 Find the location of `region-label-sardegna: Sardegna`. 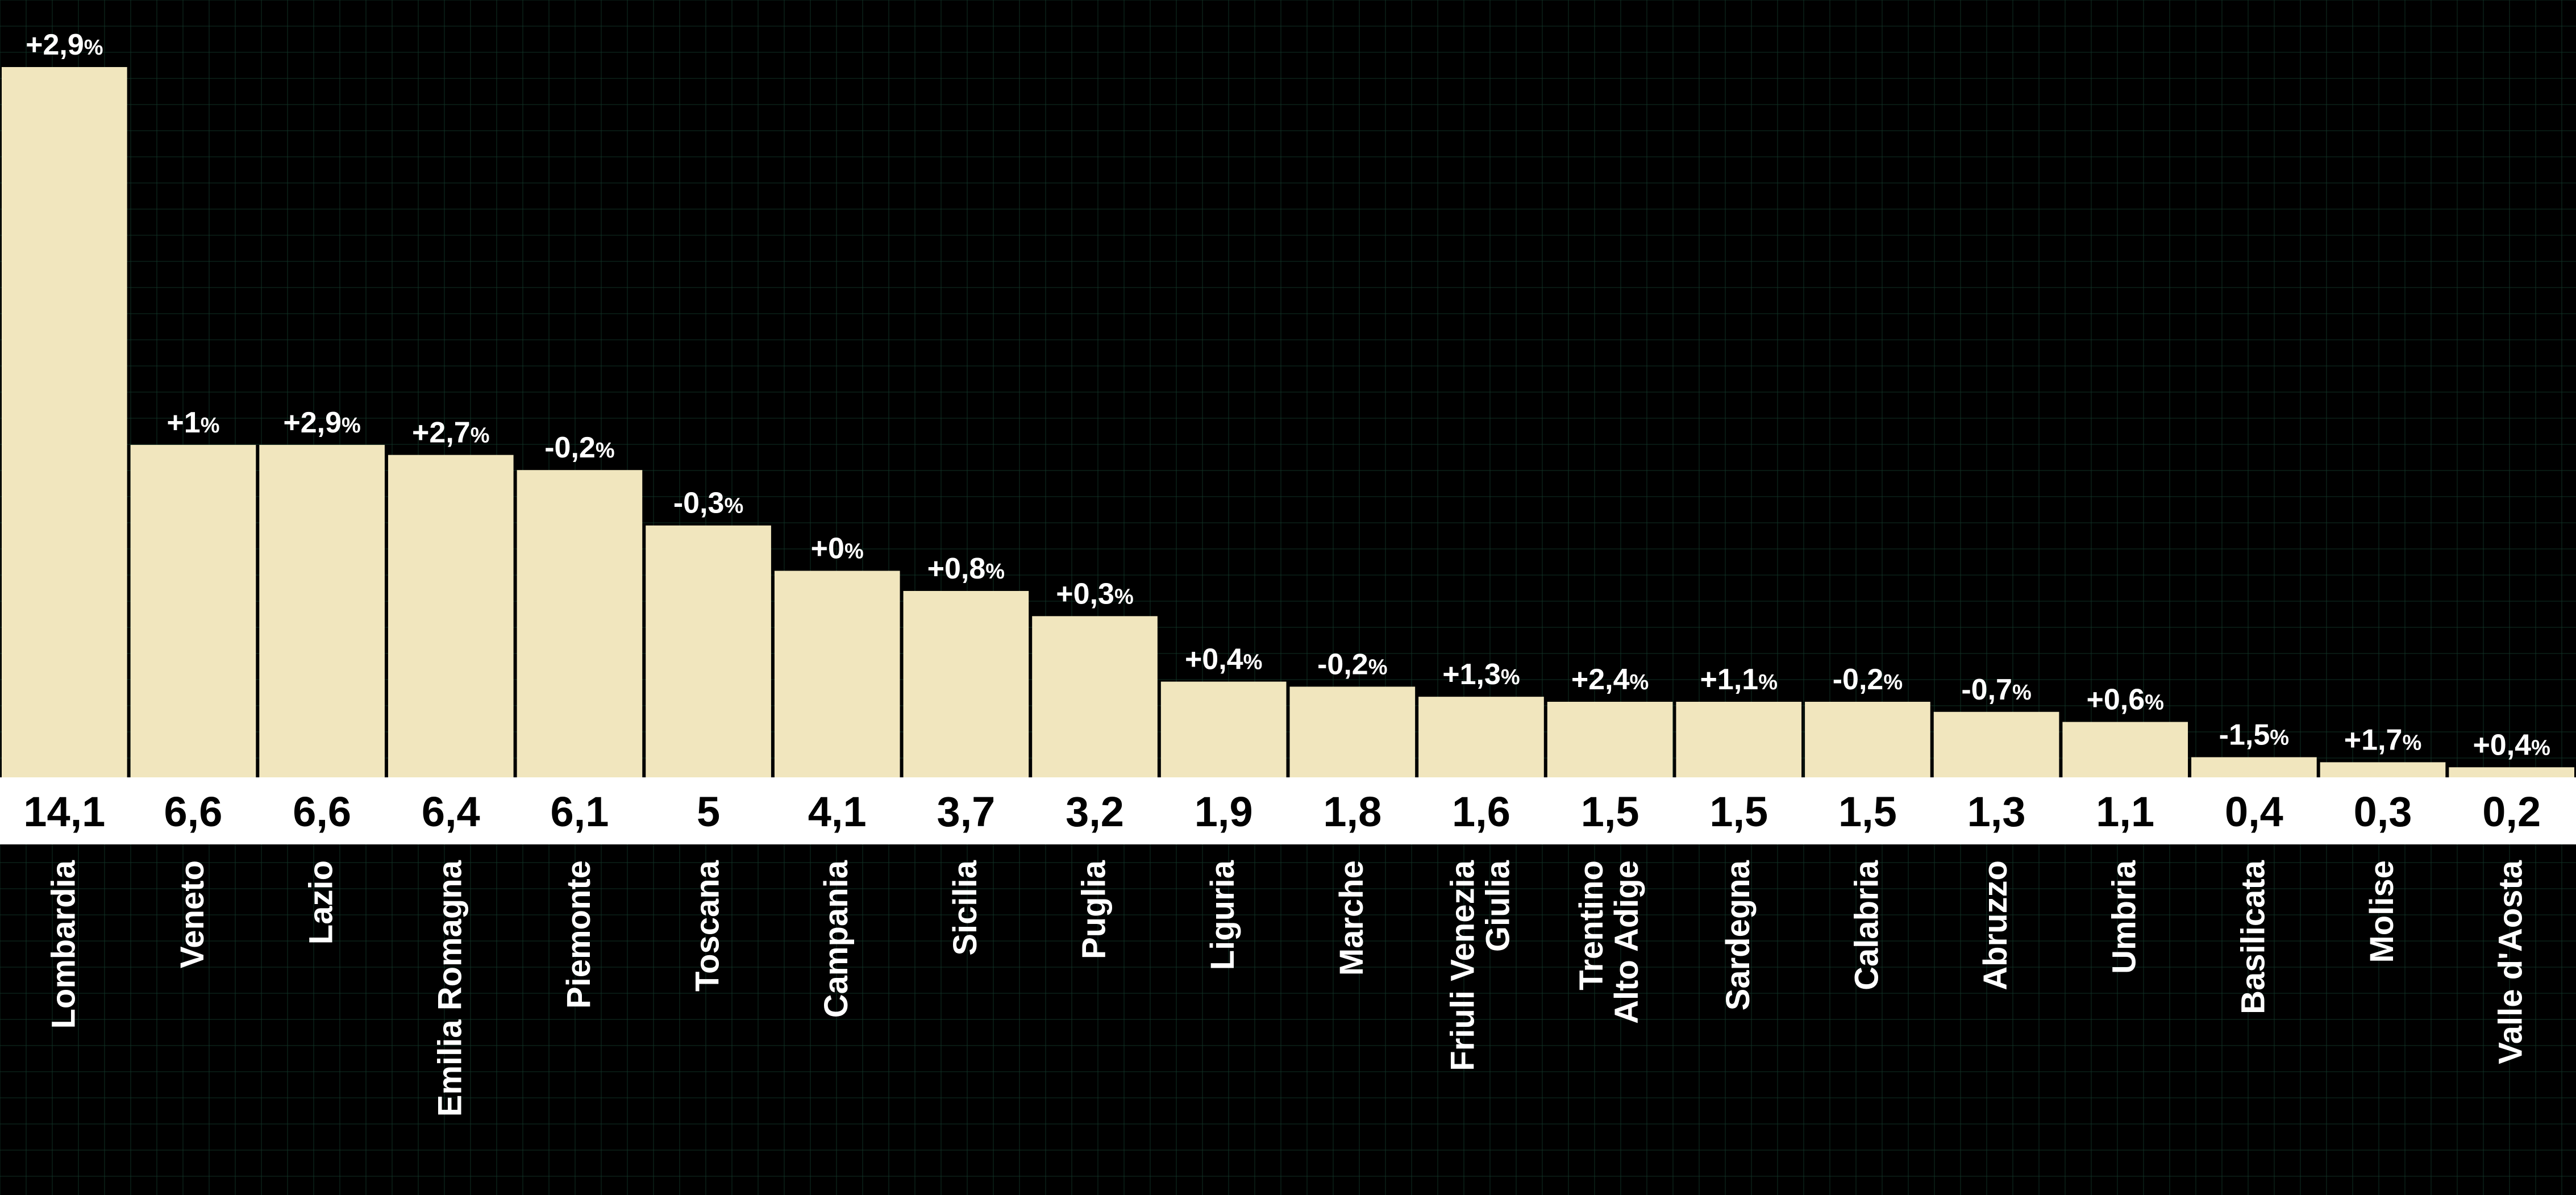

region-label-sardegna: Sardegna is located at coordinates (1738, 935).